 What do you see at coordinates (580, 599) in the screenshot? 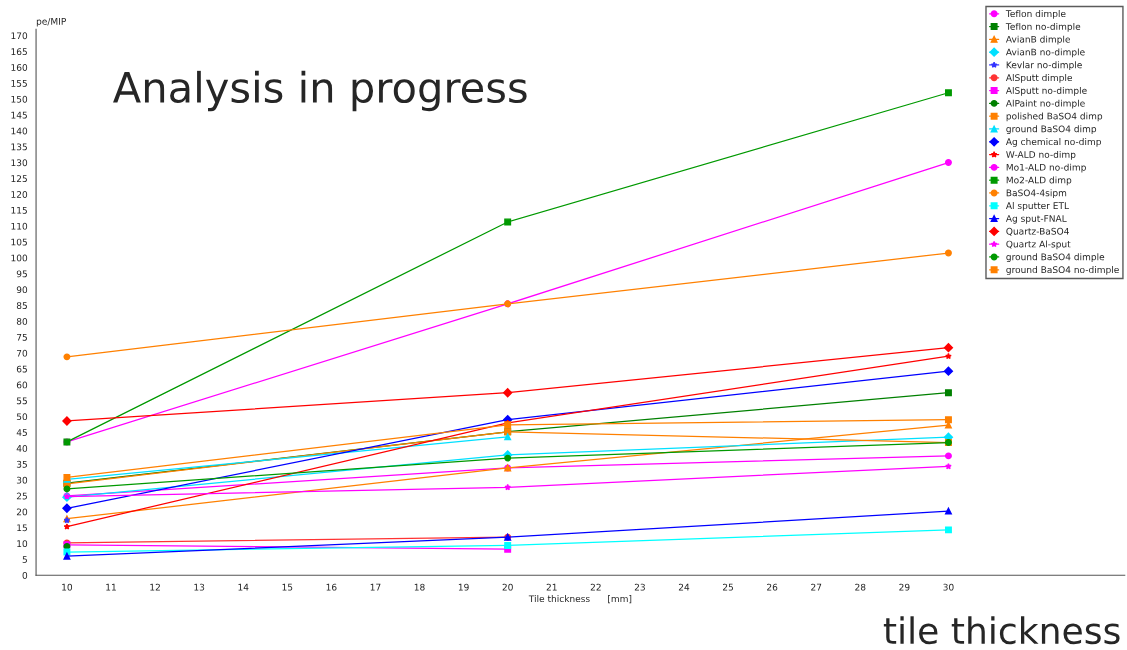
I see `x-axis-title: Tile thickness [mm]` at bounding box center [580, 599].